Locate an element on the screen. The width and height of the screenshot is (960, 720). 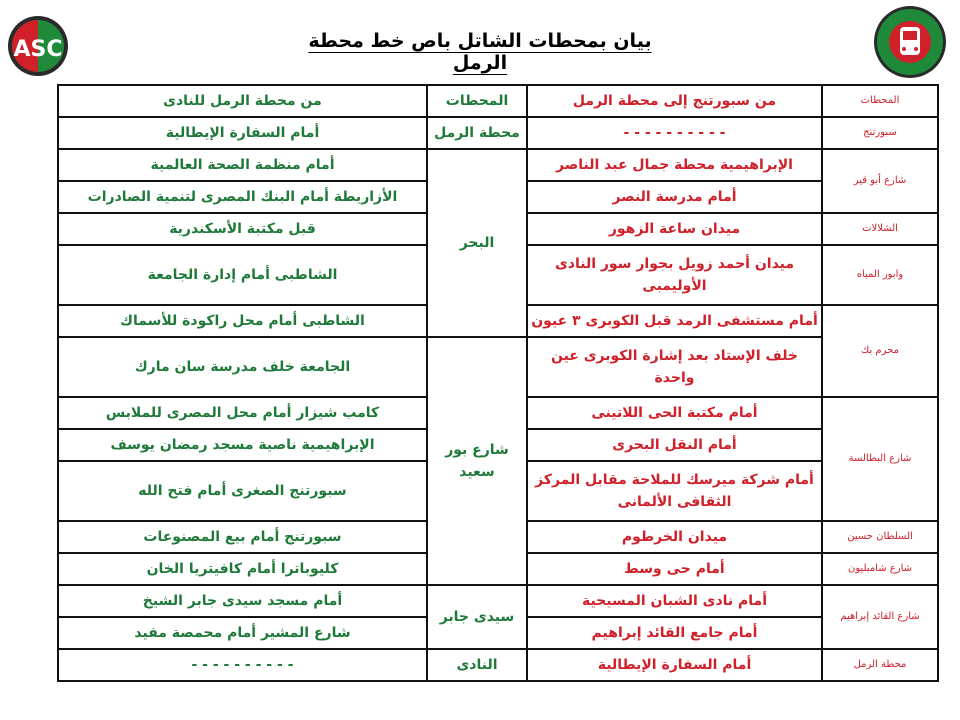
return-stop: الشاطبى أمام إدارة الجامعة is located at coordinates (242, 275).